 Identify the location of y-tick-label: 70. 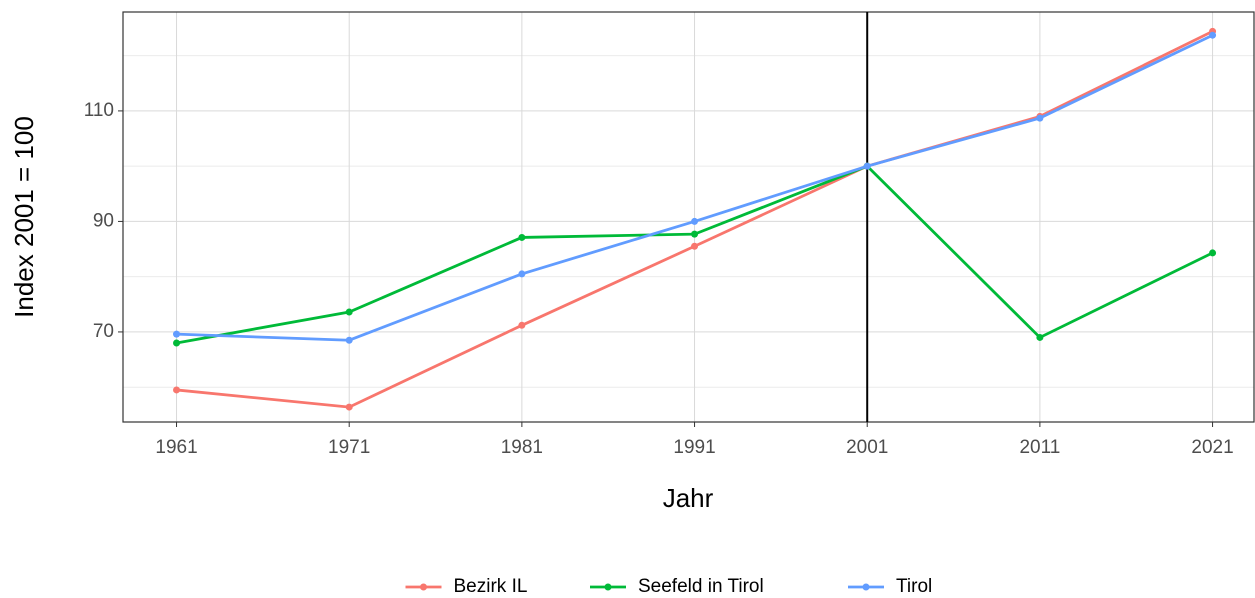
(103, 331).